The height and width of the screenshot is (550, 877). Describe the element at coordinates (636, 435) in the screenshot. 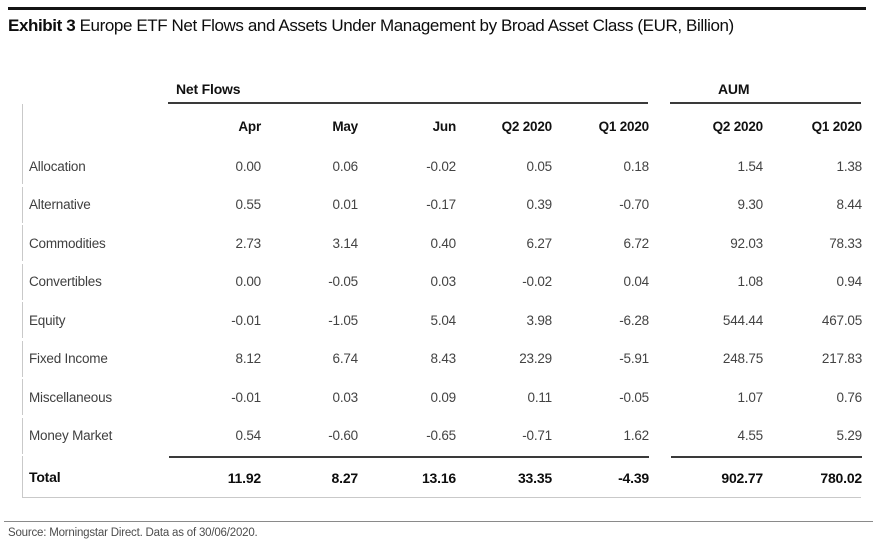

I see `cell-value: 1.62` at that location.